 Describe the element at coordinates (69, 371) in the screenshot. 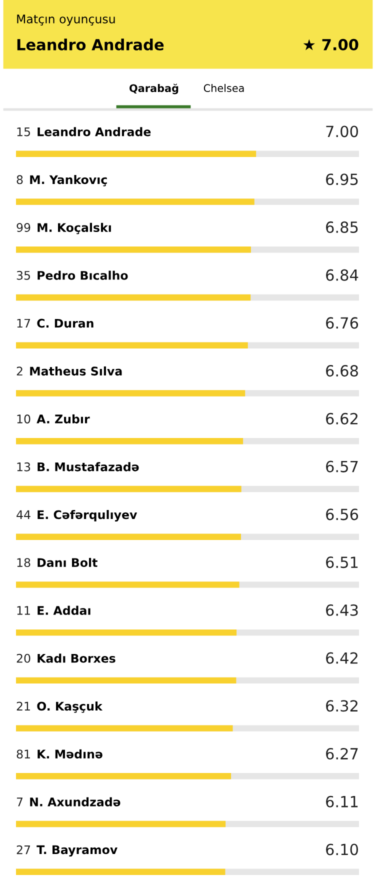

I see `y-tick-label: 2 Matheus Sılva` at that location.